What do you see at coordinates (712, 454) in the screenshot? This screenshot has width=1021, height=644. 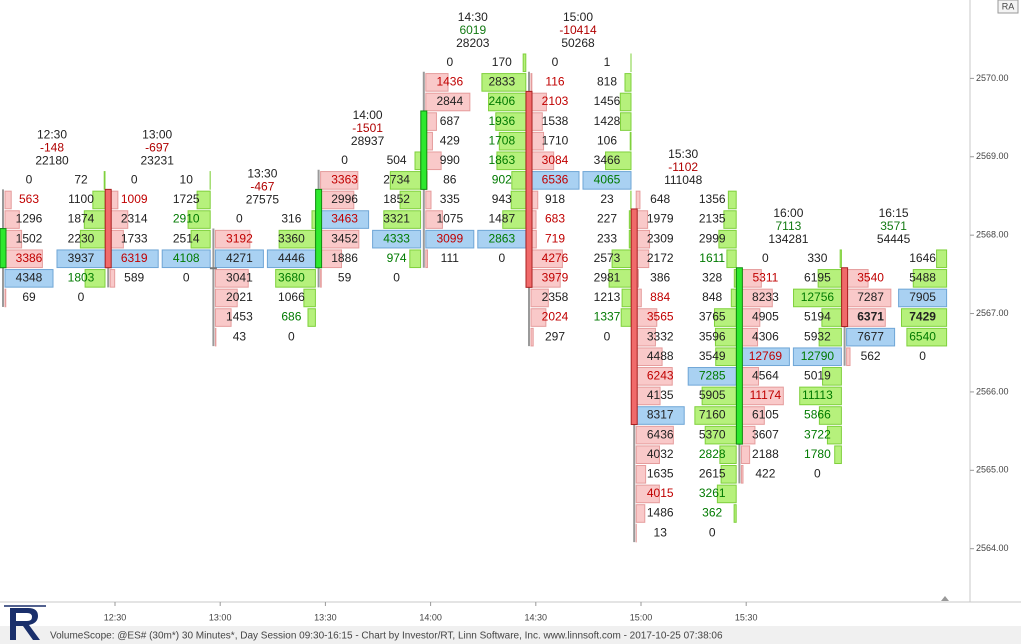 I see `ask-value: 2828` at bounding box center [712, 454].